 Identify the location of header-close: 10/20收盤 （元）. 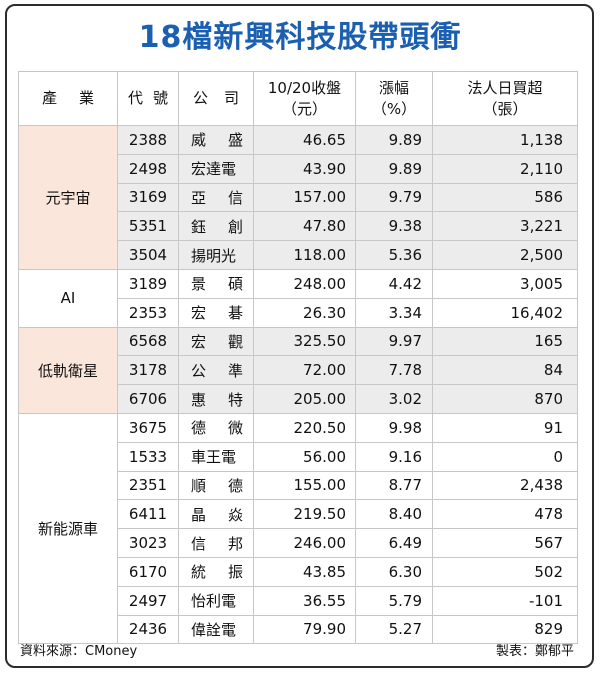
(304, 98).